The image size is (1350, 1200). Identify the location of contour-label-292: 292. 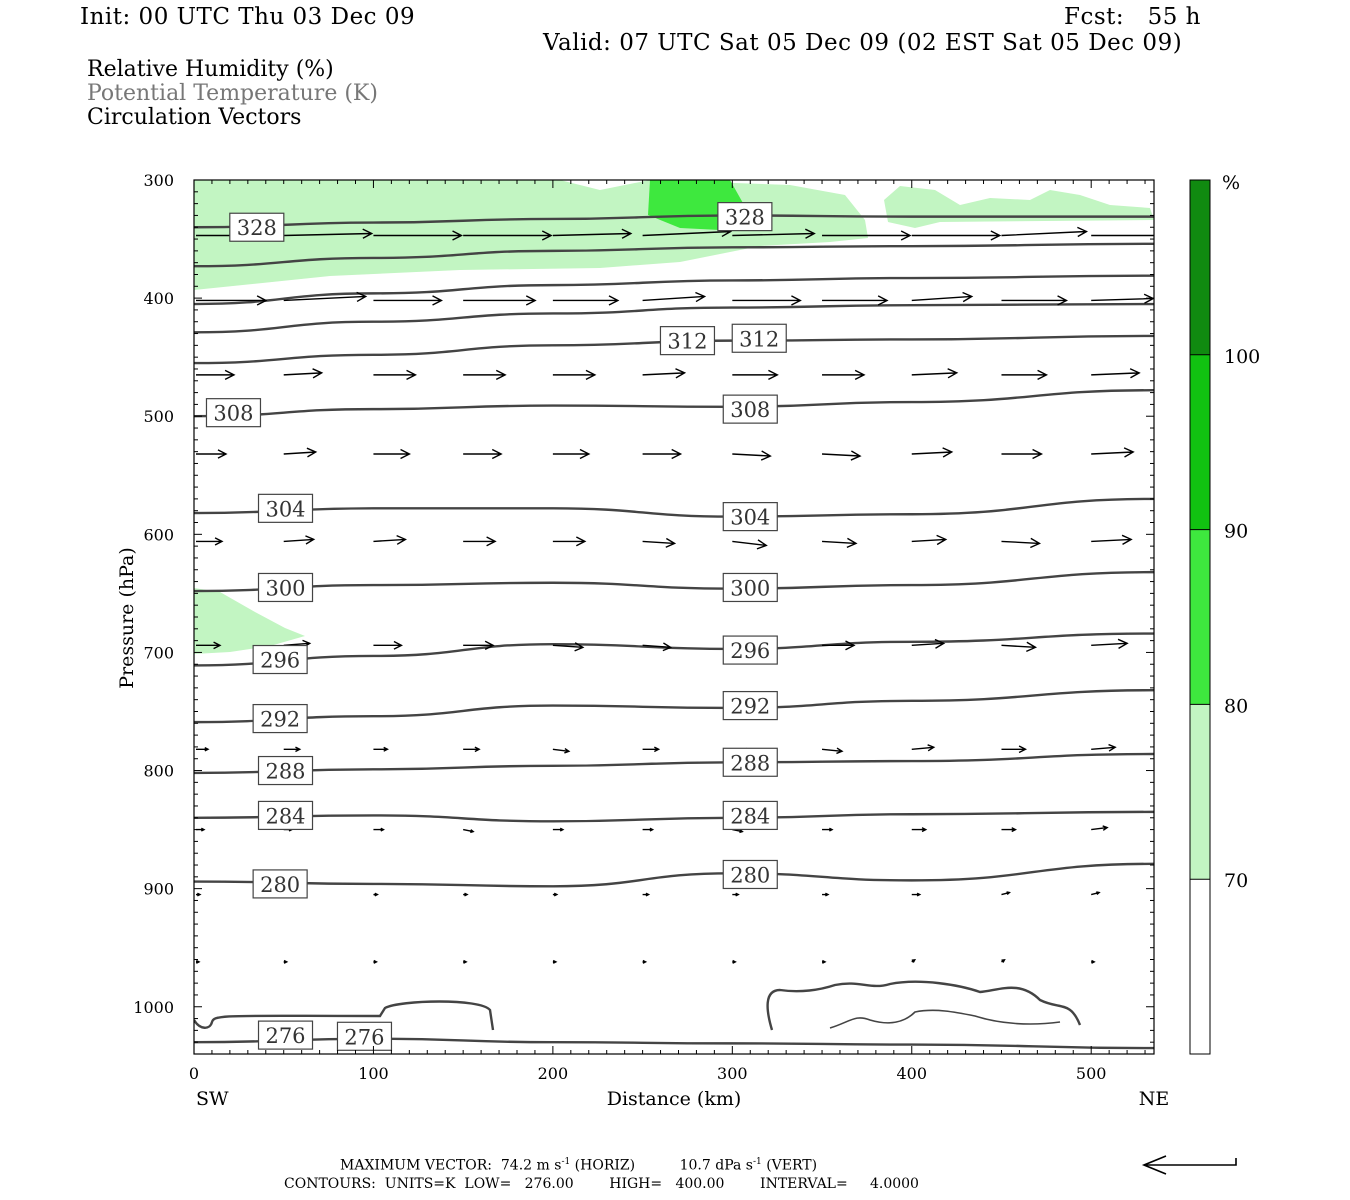
(280, 718).